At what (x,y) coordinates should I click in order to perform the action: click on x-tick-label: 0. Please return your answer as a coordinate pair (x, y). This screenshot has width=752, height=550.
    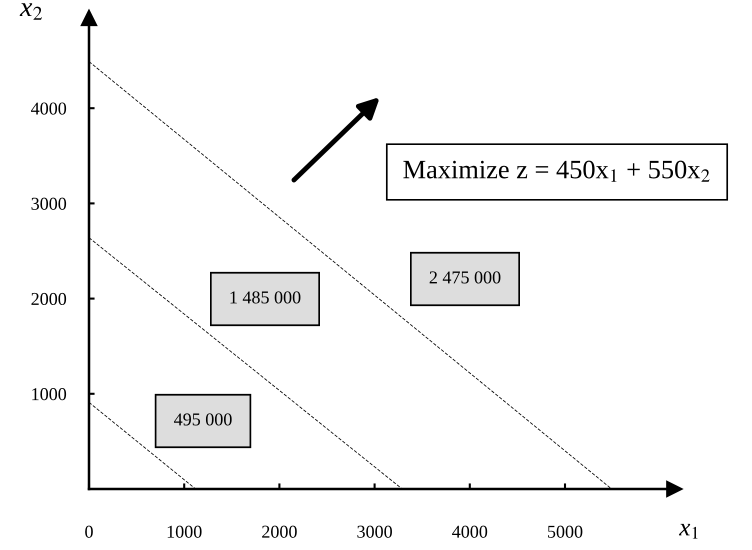
    Looking at the image, I should click on (89, 532).